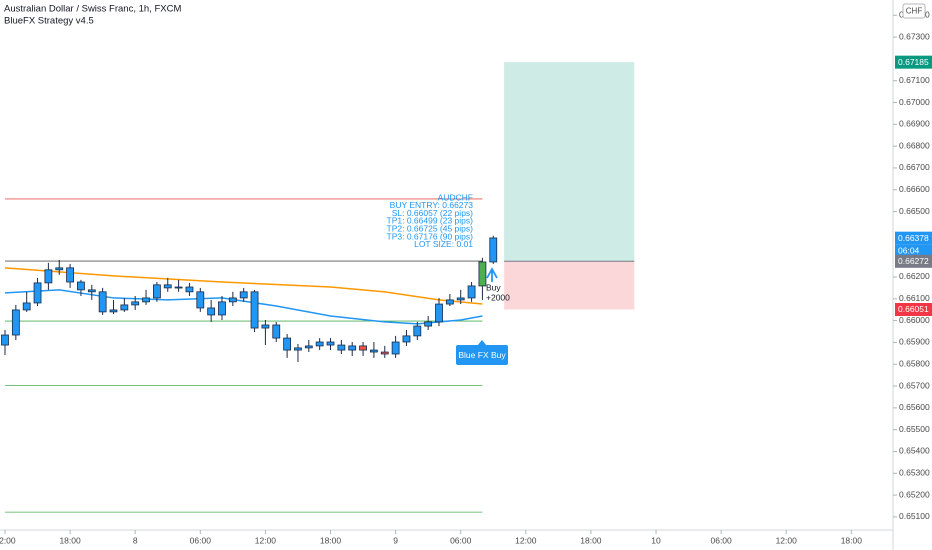 The height and width of the screenshot is (550, 932). Describe the element at coordinates (914, 167) in the screenshot. I see `y-tick-label: 0.66700` at that location.